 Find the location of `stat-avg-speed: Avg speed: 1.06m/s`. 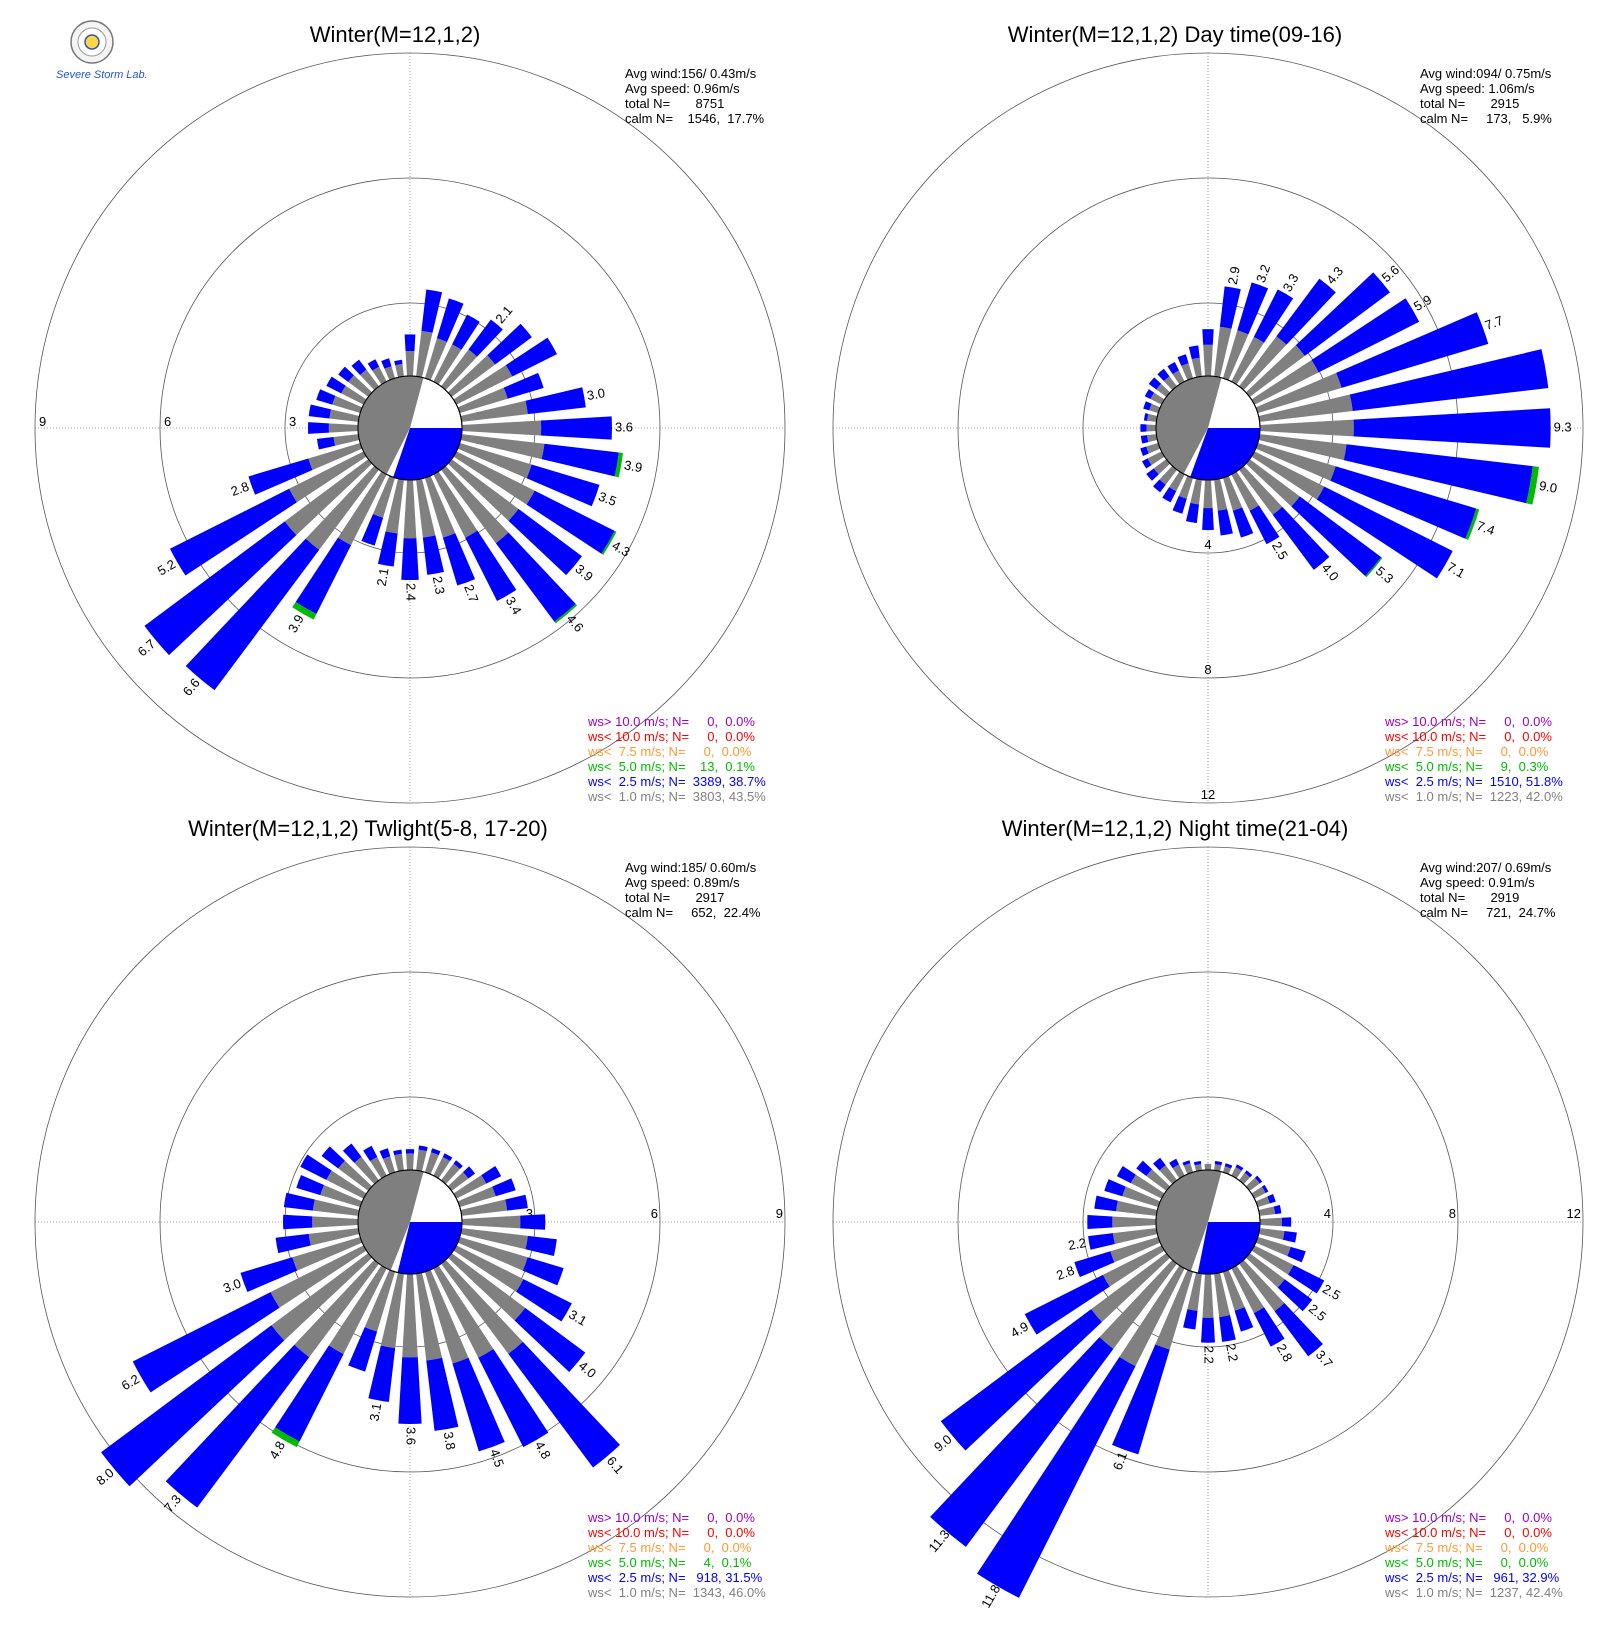

stat-avg-speed: Avg speed: 1.06m/s is located at coordinates (1477, 88).